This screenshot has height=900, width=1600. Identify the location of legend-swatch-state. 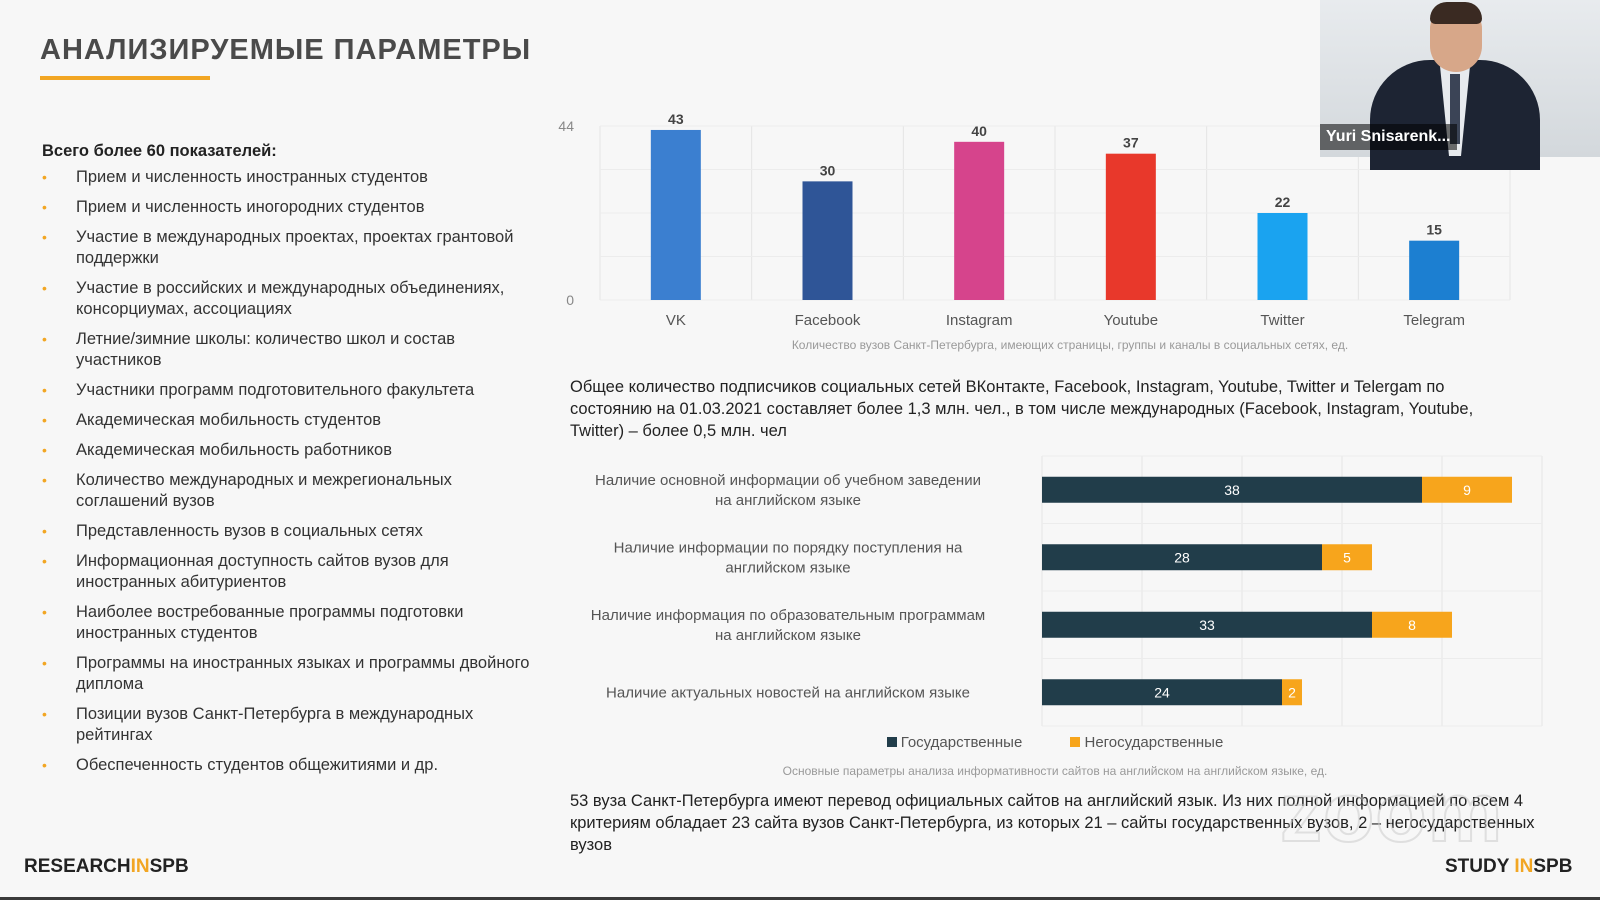
(891, 742).